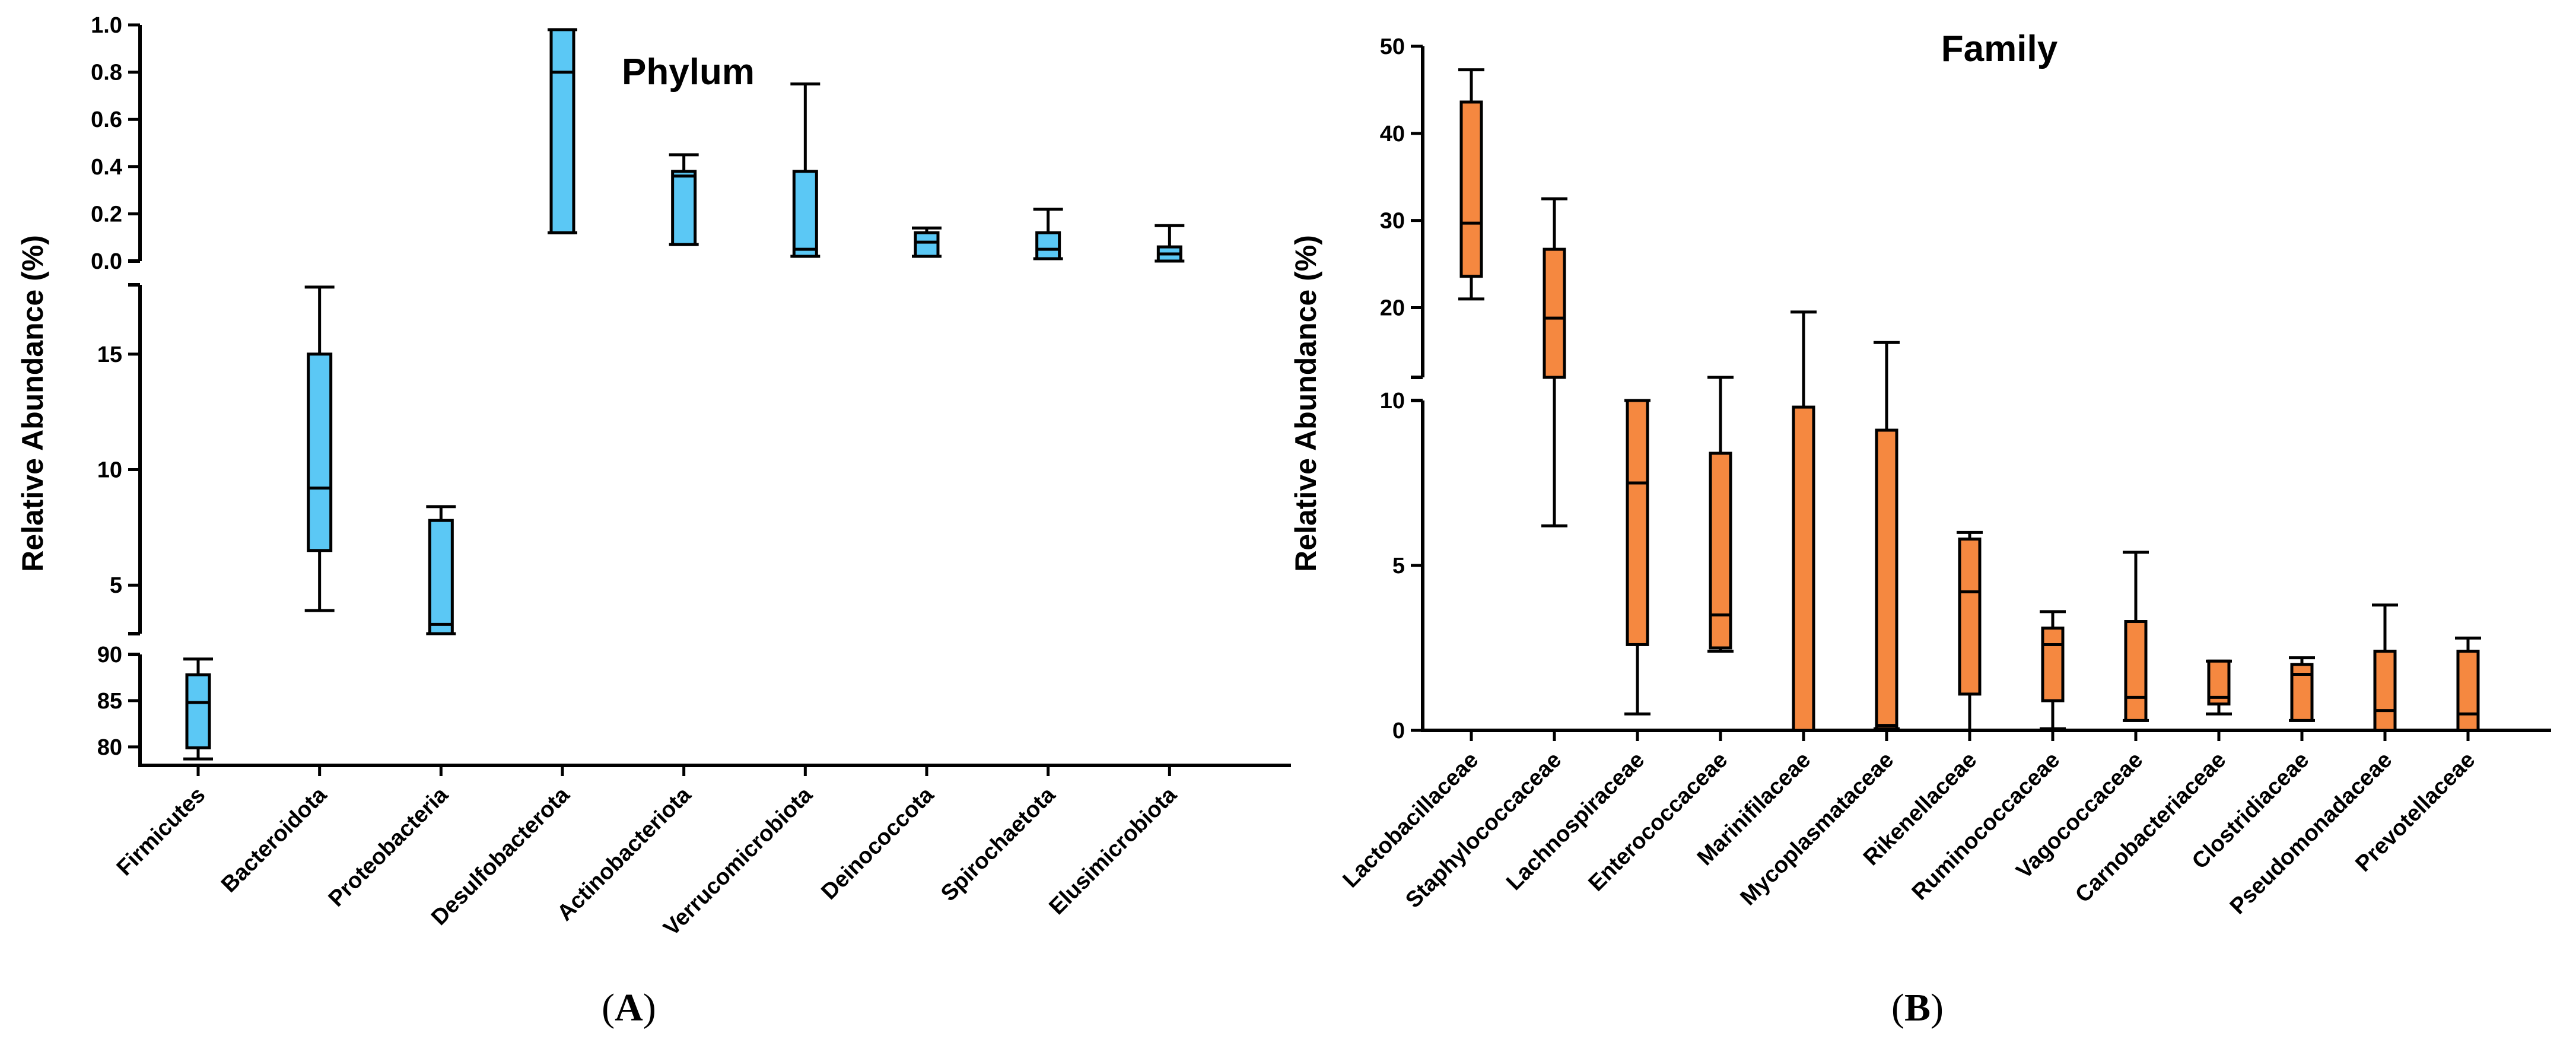 This screenshot has width=2576, height=1049. I want to click on box-clostridiaceae, so click(2302, 689).